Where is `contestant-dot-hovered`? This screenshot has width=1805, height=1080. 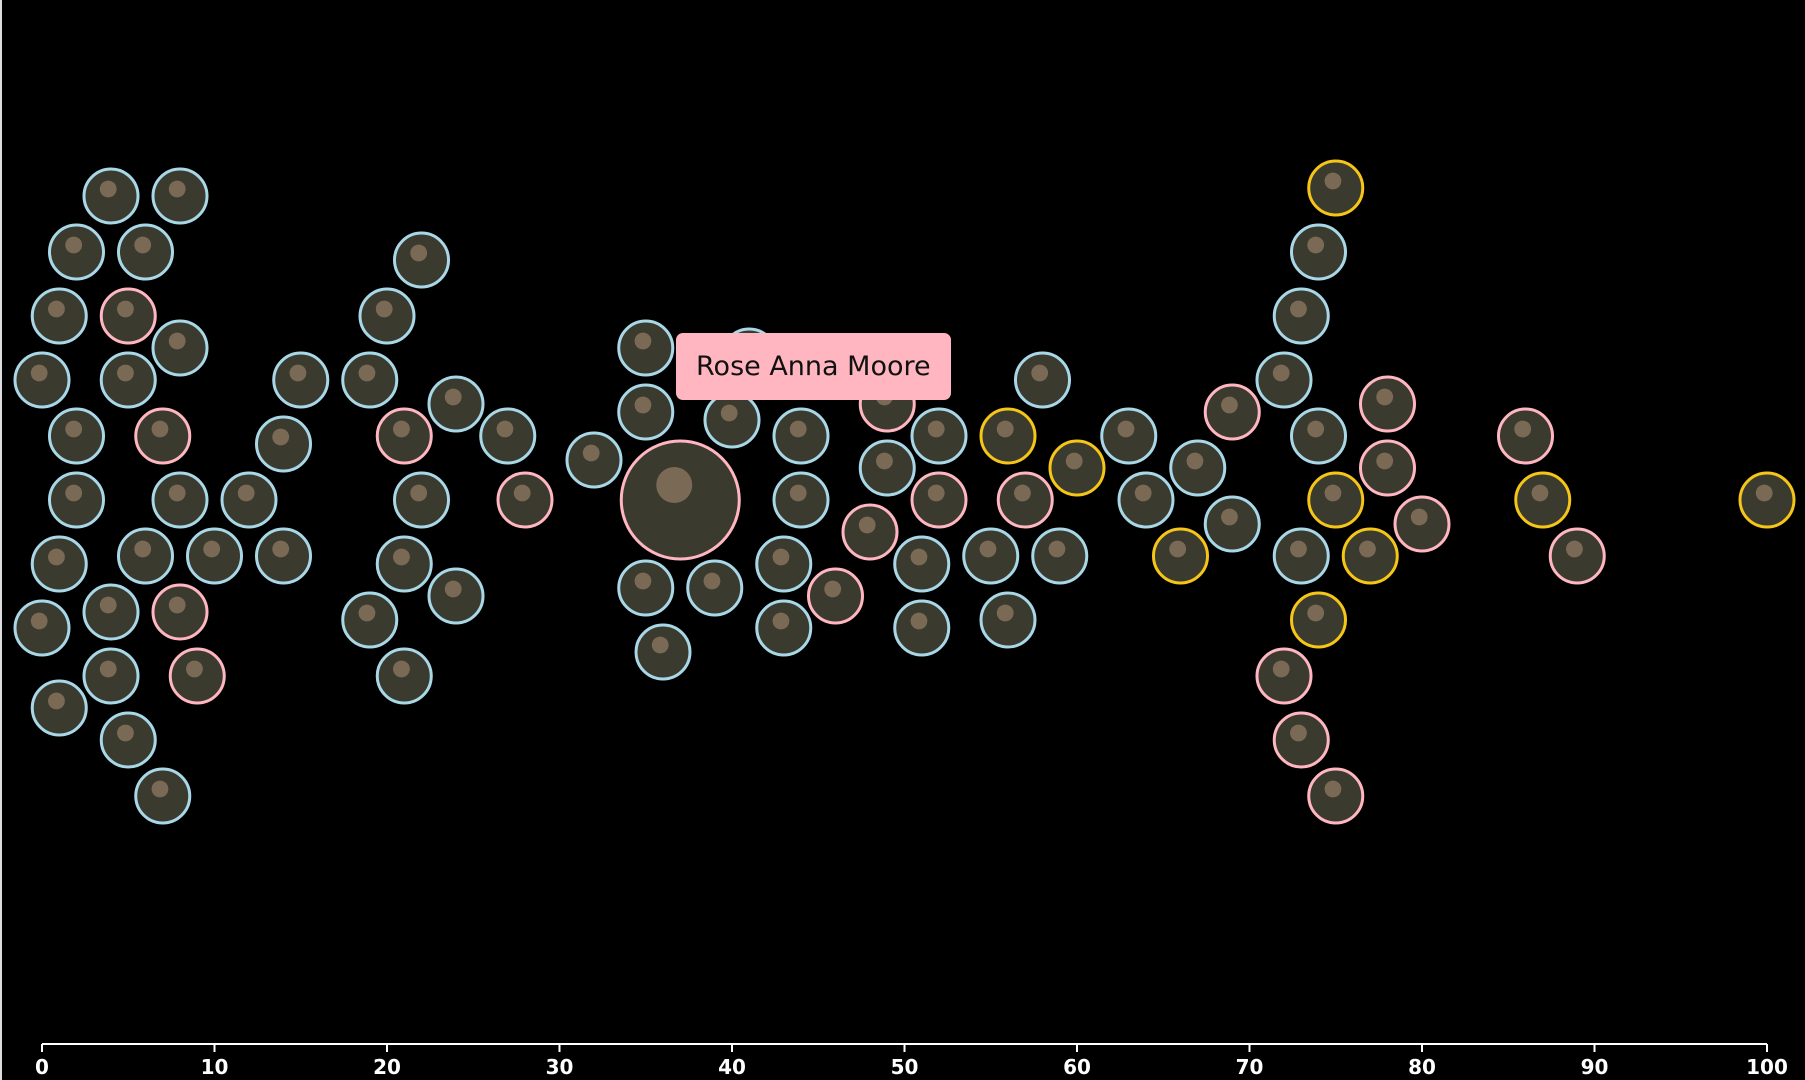 contestant-dot-hovered is located at coordinates (680, 500).